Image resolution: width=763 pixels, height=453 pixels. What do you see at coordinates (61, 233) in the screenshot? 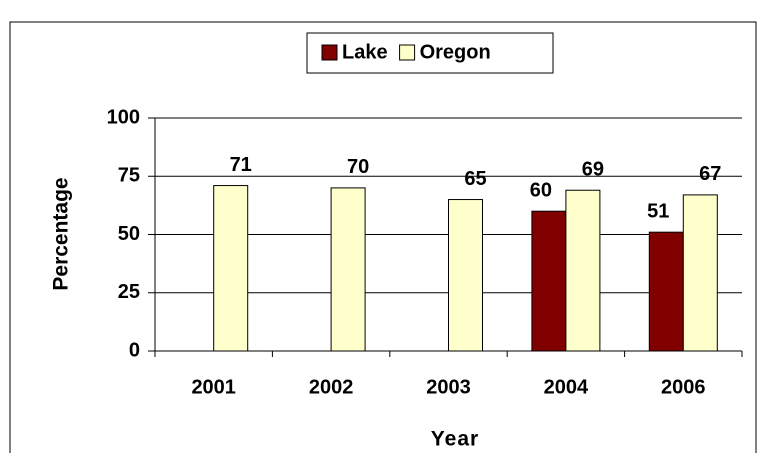
I see `y-axis-title: Percentage` at bounding box center [61, 233].